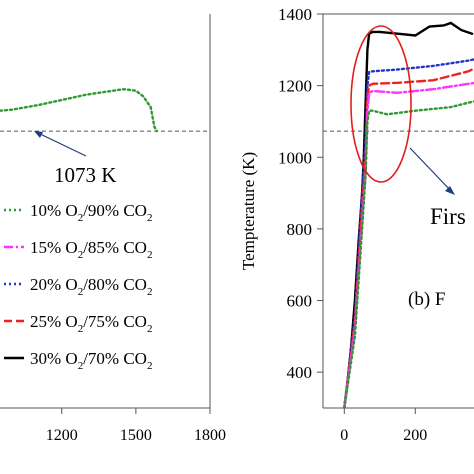  Describe the element at coordinates (248, 211) in the screenshot. I see `right-y-axis-title: Tempterature (K)` at that location.